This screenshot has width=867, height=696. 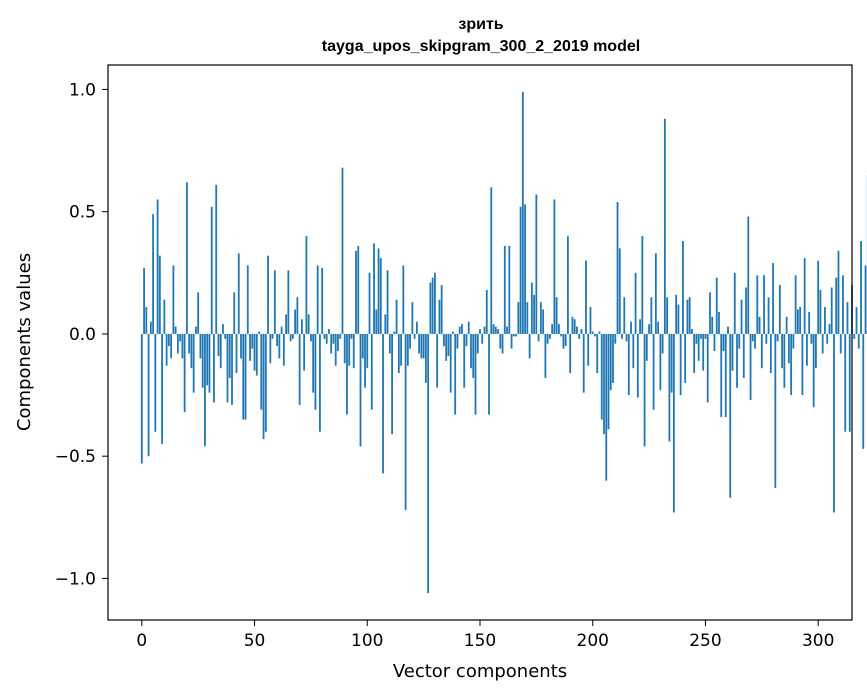 What do you see at coordinates (82, 213) in the screenshot?
I see `y-tick-label: 0.5` at bounding box center [82, 213].